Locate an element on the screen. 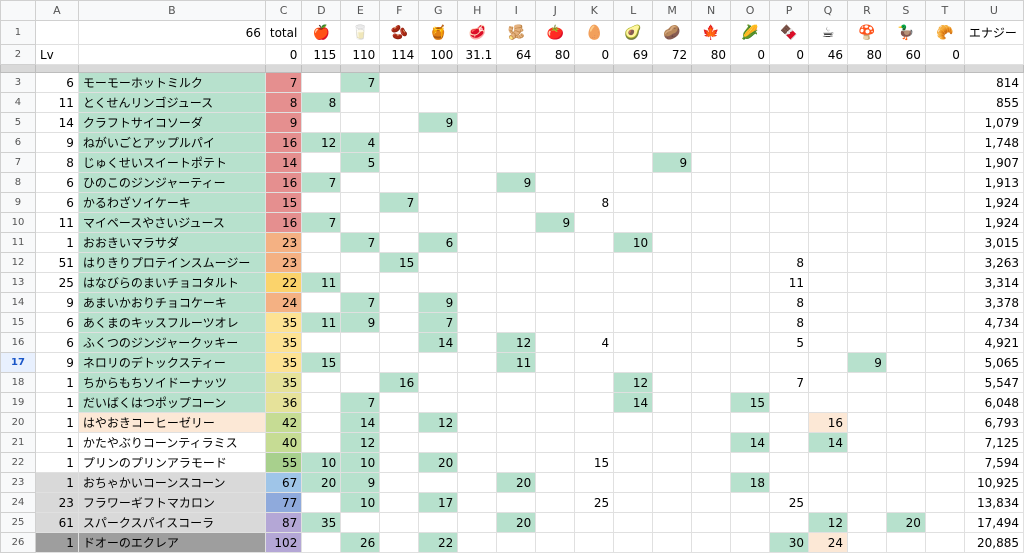 The image size is (1024, 555). row-header: 2 is located at coordinates (18, 54).